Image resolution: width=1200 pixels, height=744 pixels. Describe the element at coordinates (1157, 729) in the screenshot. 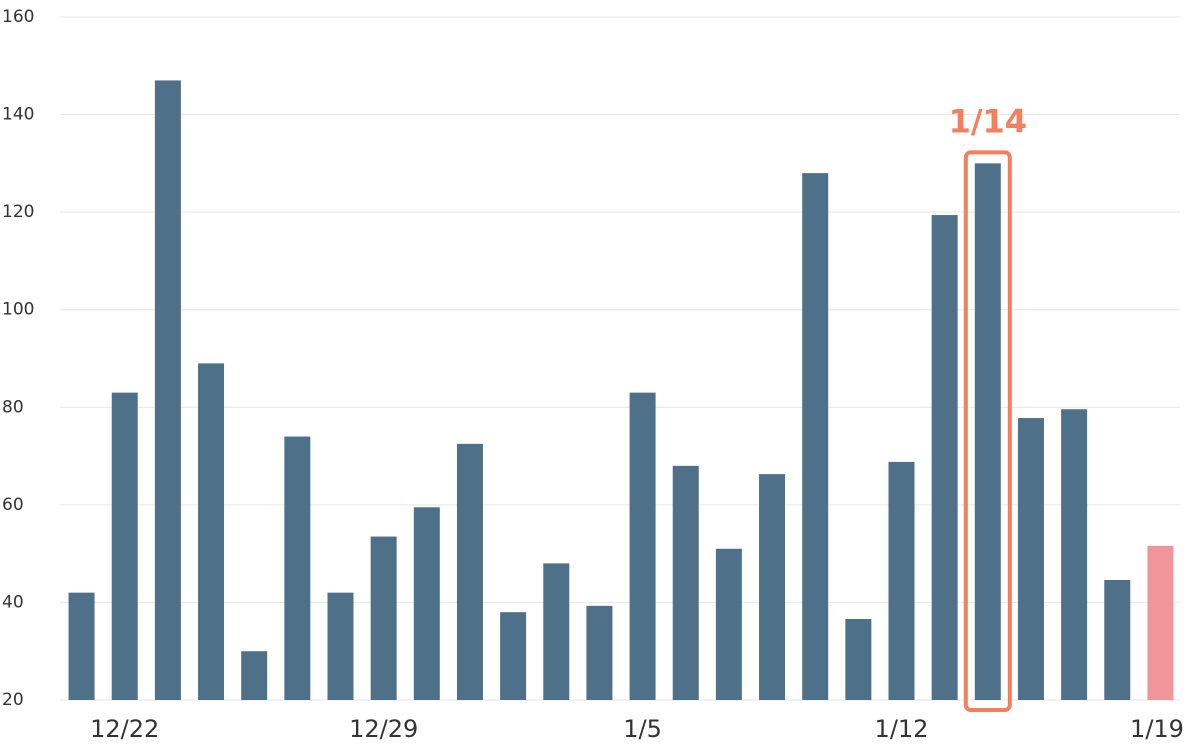

I see `x-tick-label: 1/19` at that location.